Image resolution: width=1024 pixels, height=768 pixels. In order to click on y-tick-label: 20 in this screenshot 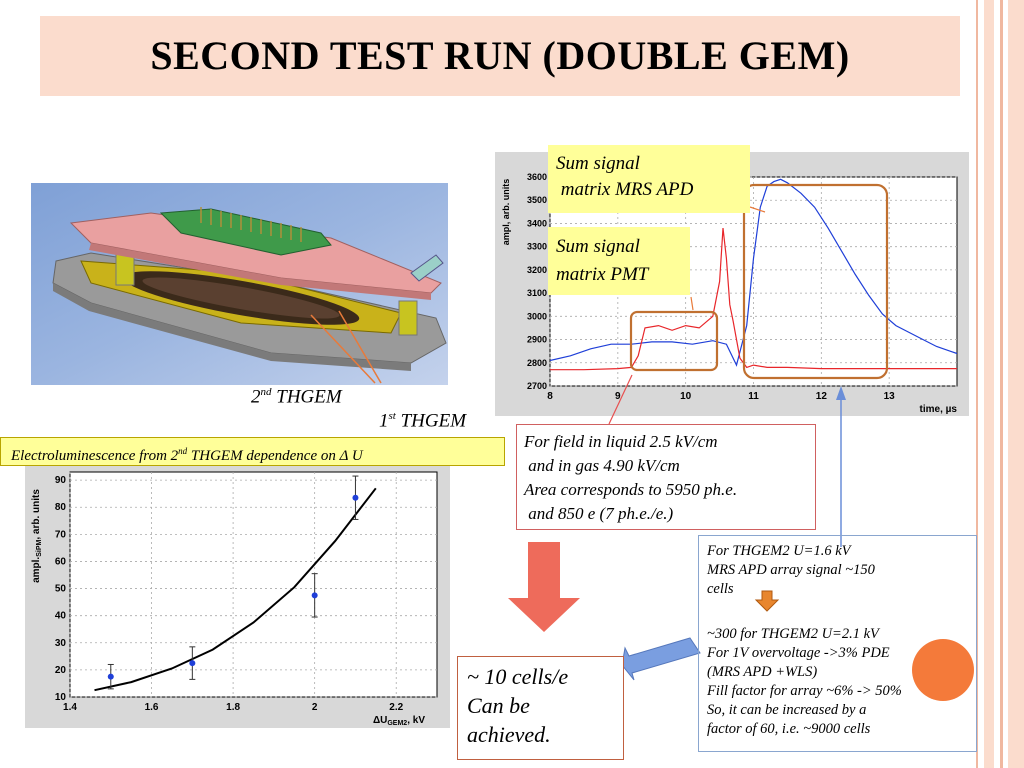, I will do `click(61, 670)`.